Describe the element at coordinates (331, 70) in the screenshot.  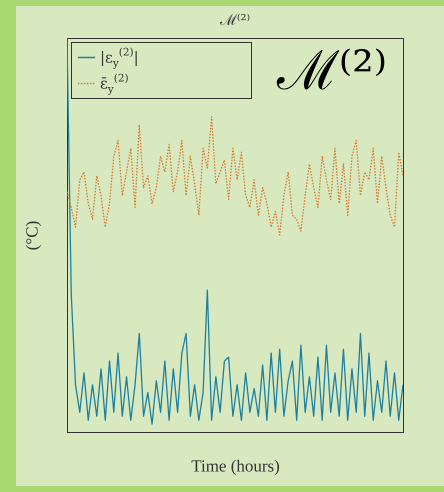
I see `annotation: ℳ⁽²⁾` at that location.